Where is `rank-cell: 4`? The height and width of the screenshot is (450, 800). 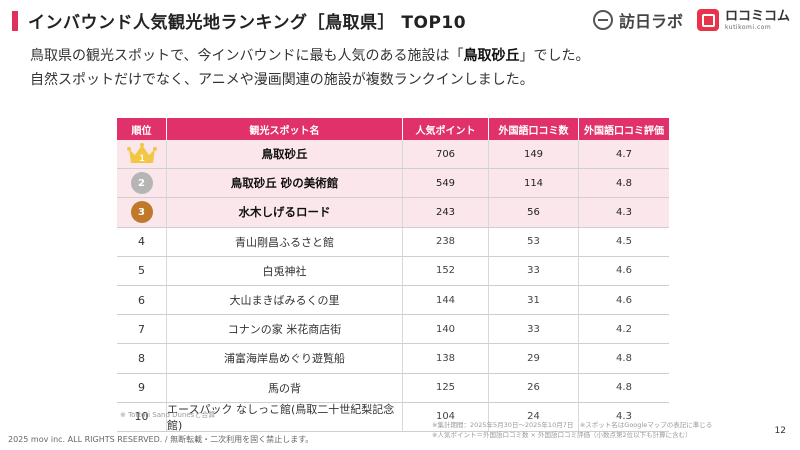
rank-cell: 4 is located at coordinates (142, 241).